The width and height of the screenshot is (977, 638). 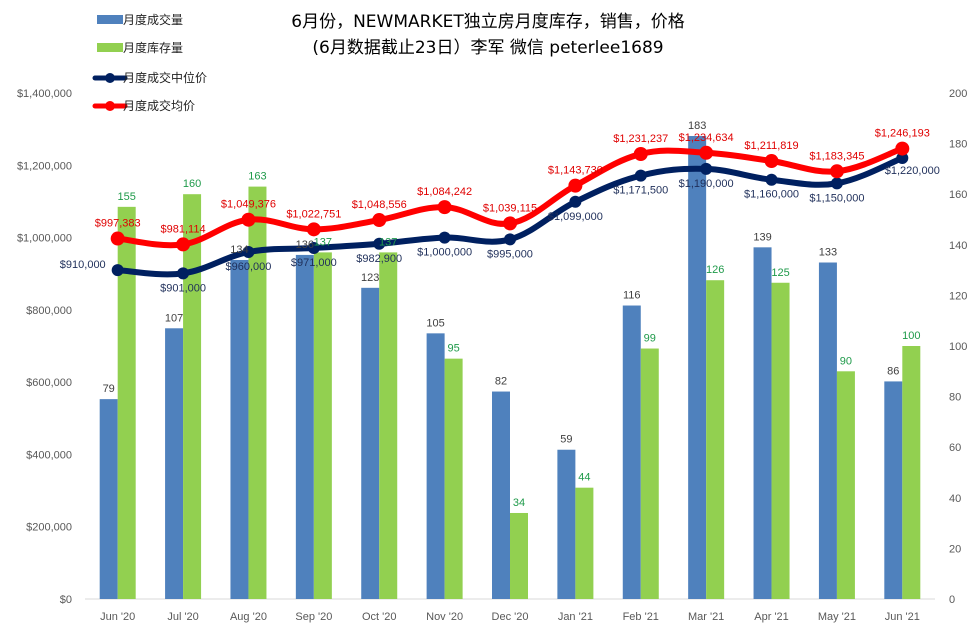 What do you see at coordinates (49, 311) in the screenshot?
I see `left-axis-tick-label: $800,000` at bounding box center [49, 311].